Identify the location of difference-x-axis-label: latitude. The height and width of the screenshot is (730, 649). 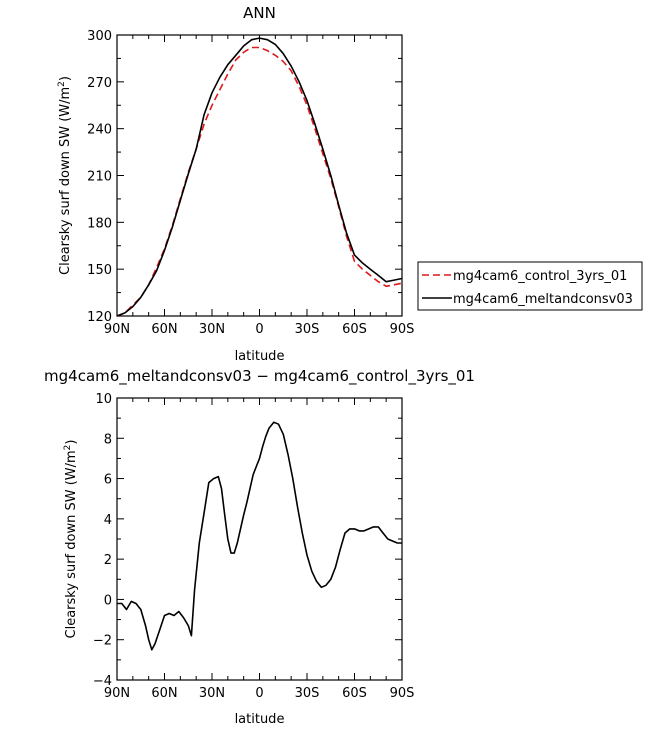
(260, 719).